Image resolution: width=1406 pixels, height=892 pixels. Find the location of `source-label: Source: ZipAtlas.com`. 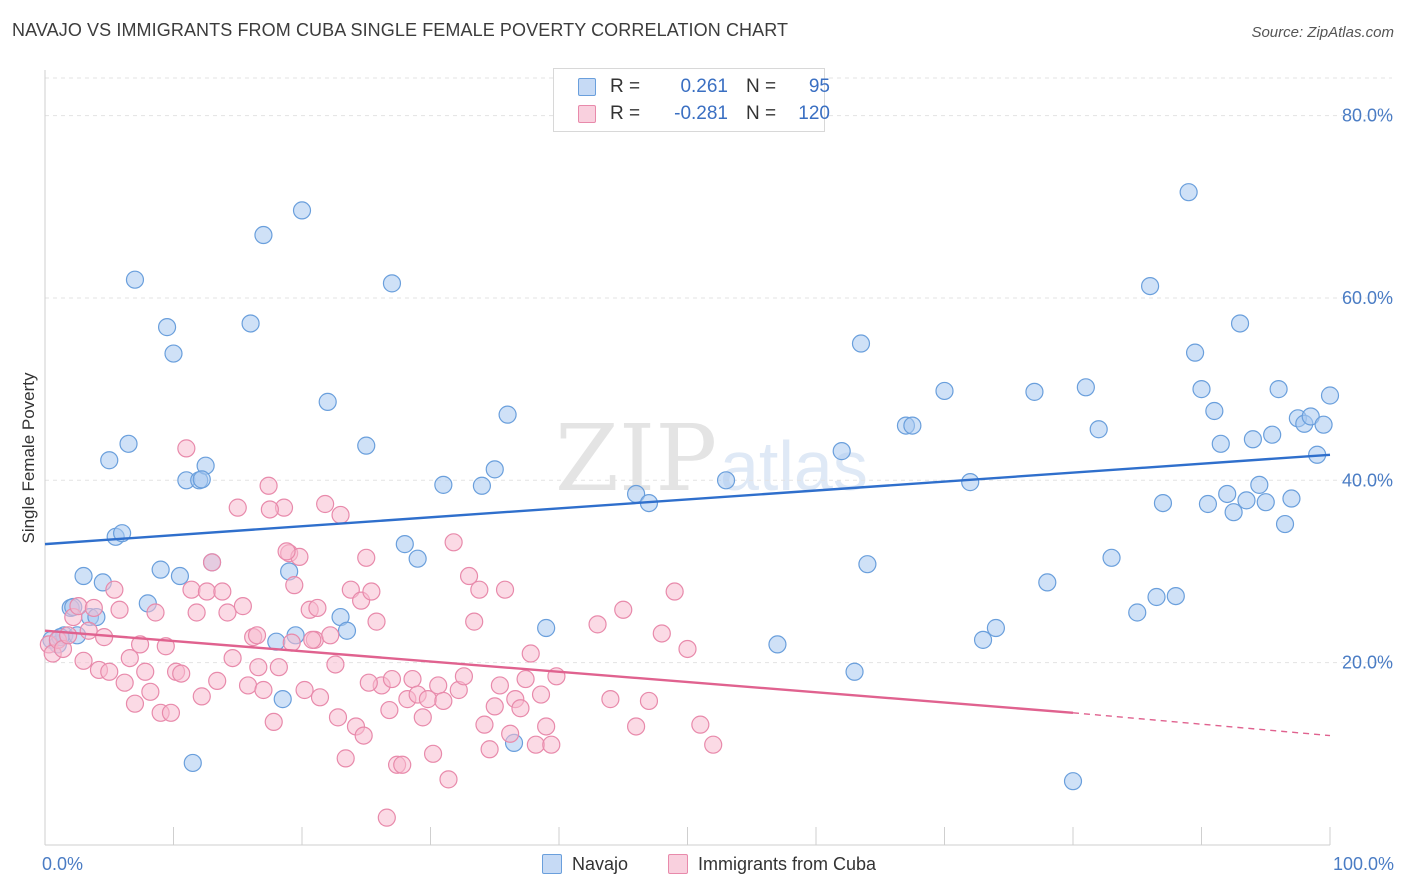

source-label: Source: ZipAtlas.com is located at coordinates (1322, 32).